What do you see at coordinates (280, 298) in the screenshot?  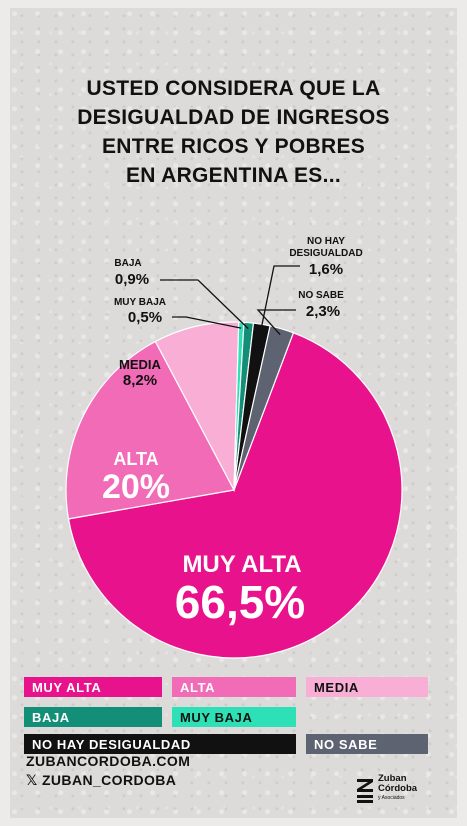 I see `leader-line-no-hay` at bounding box center [280, 298].